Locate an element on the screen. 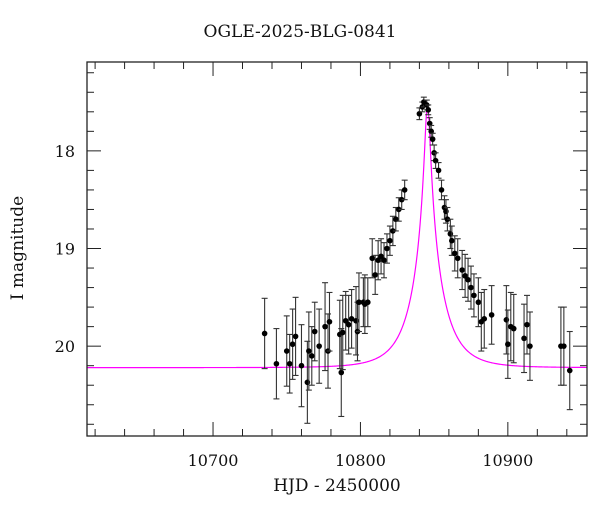 This screenshot has width=600, height=512. y-tick-label: 18 is located at coordinates (65, 151).